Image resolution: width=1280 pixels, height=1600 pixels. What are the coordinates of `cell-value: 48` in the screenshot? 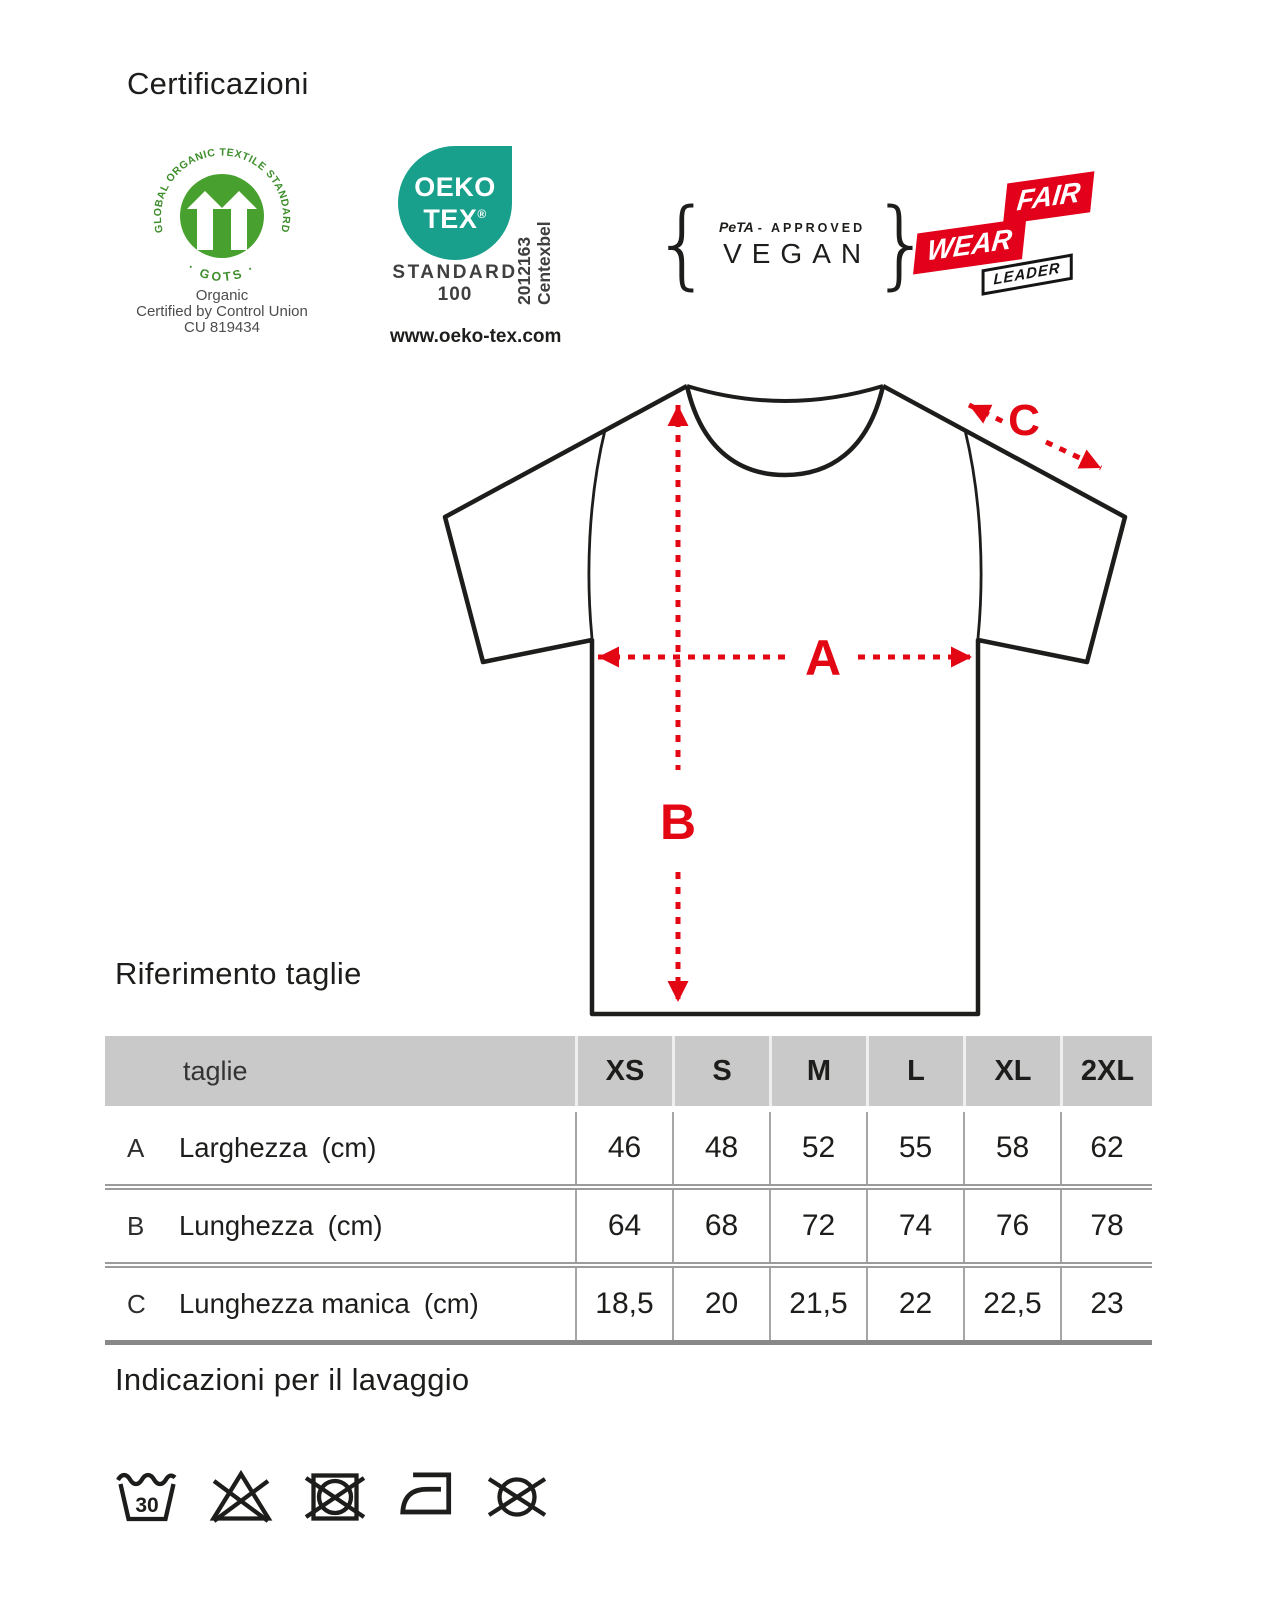 It's located at (720, 1148).